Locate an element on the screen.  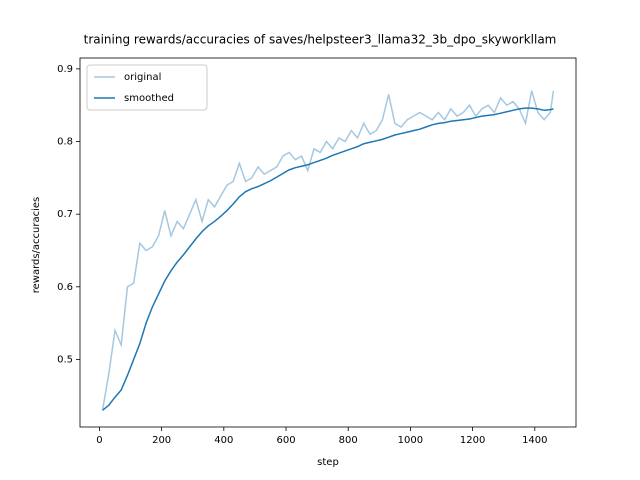
legend-label: original is located at coordinates (142, 77).